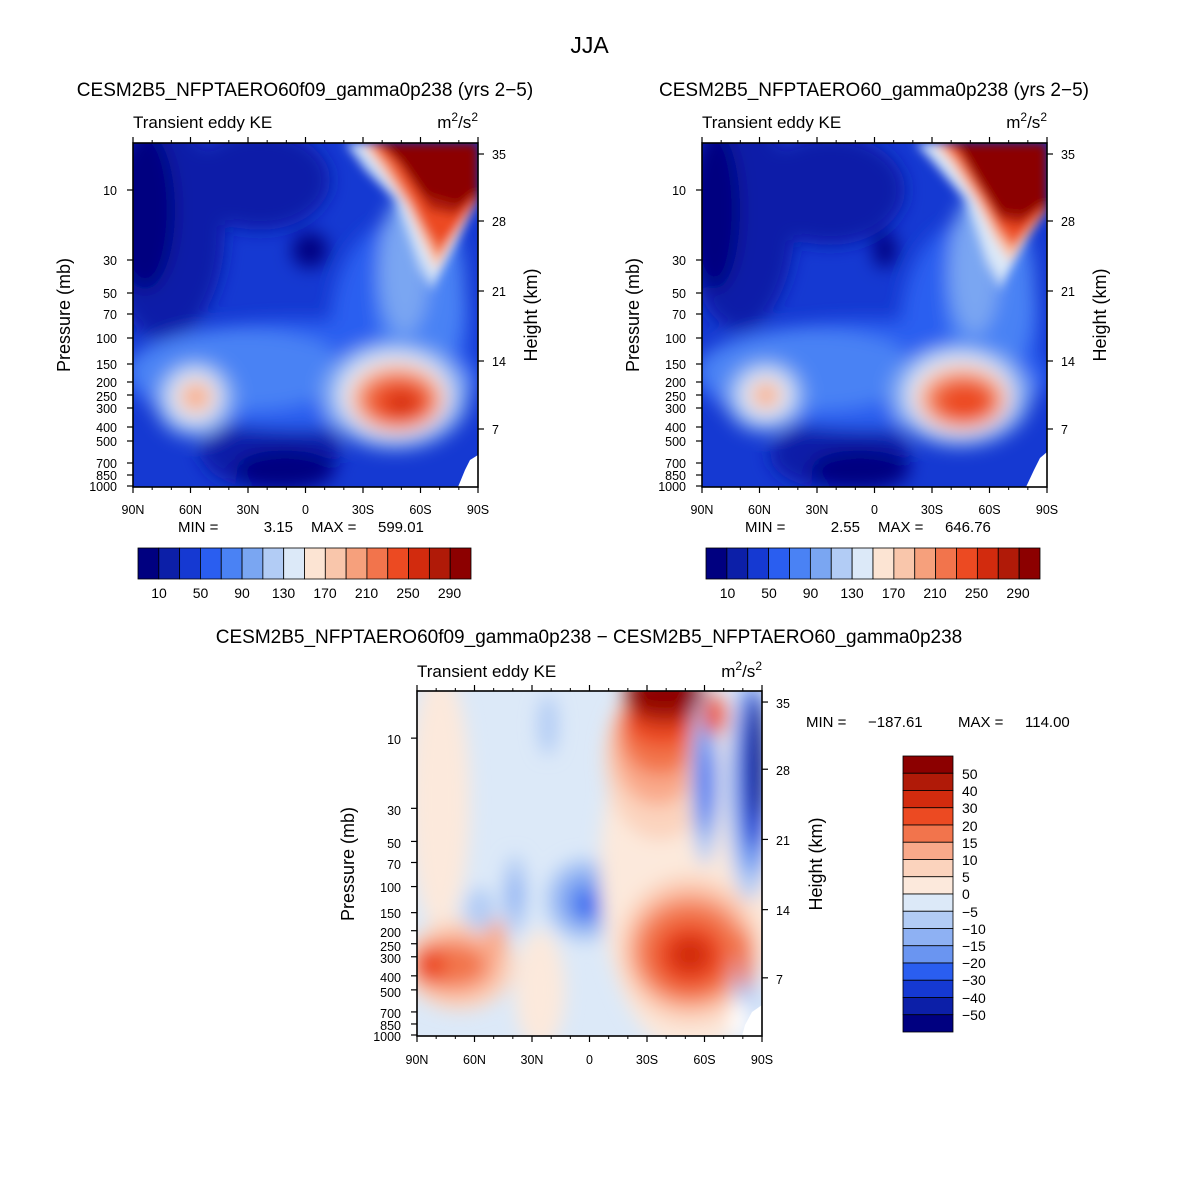 This screenshot has width=1179, height=1177. I want to click on panel-right-ytick: 10, so click(679, 191).